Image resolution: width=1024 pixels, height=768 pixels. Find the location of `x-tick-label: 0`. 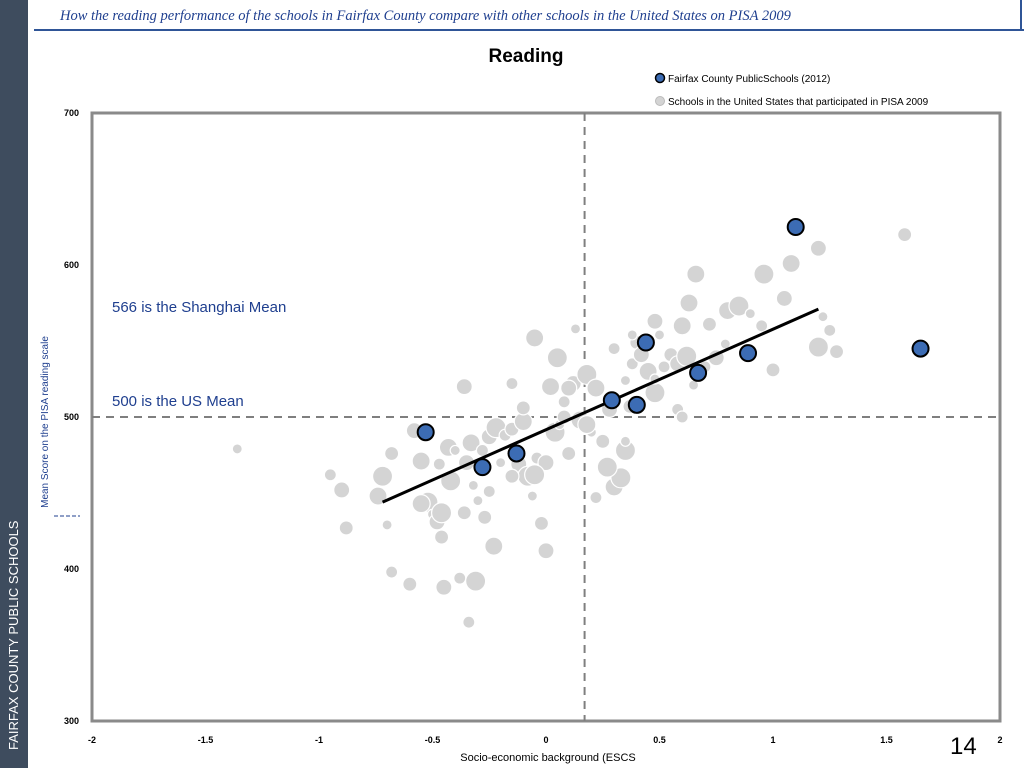

x-tick-label: 0 is located at coordinates (545, 740).